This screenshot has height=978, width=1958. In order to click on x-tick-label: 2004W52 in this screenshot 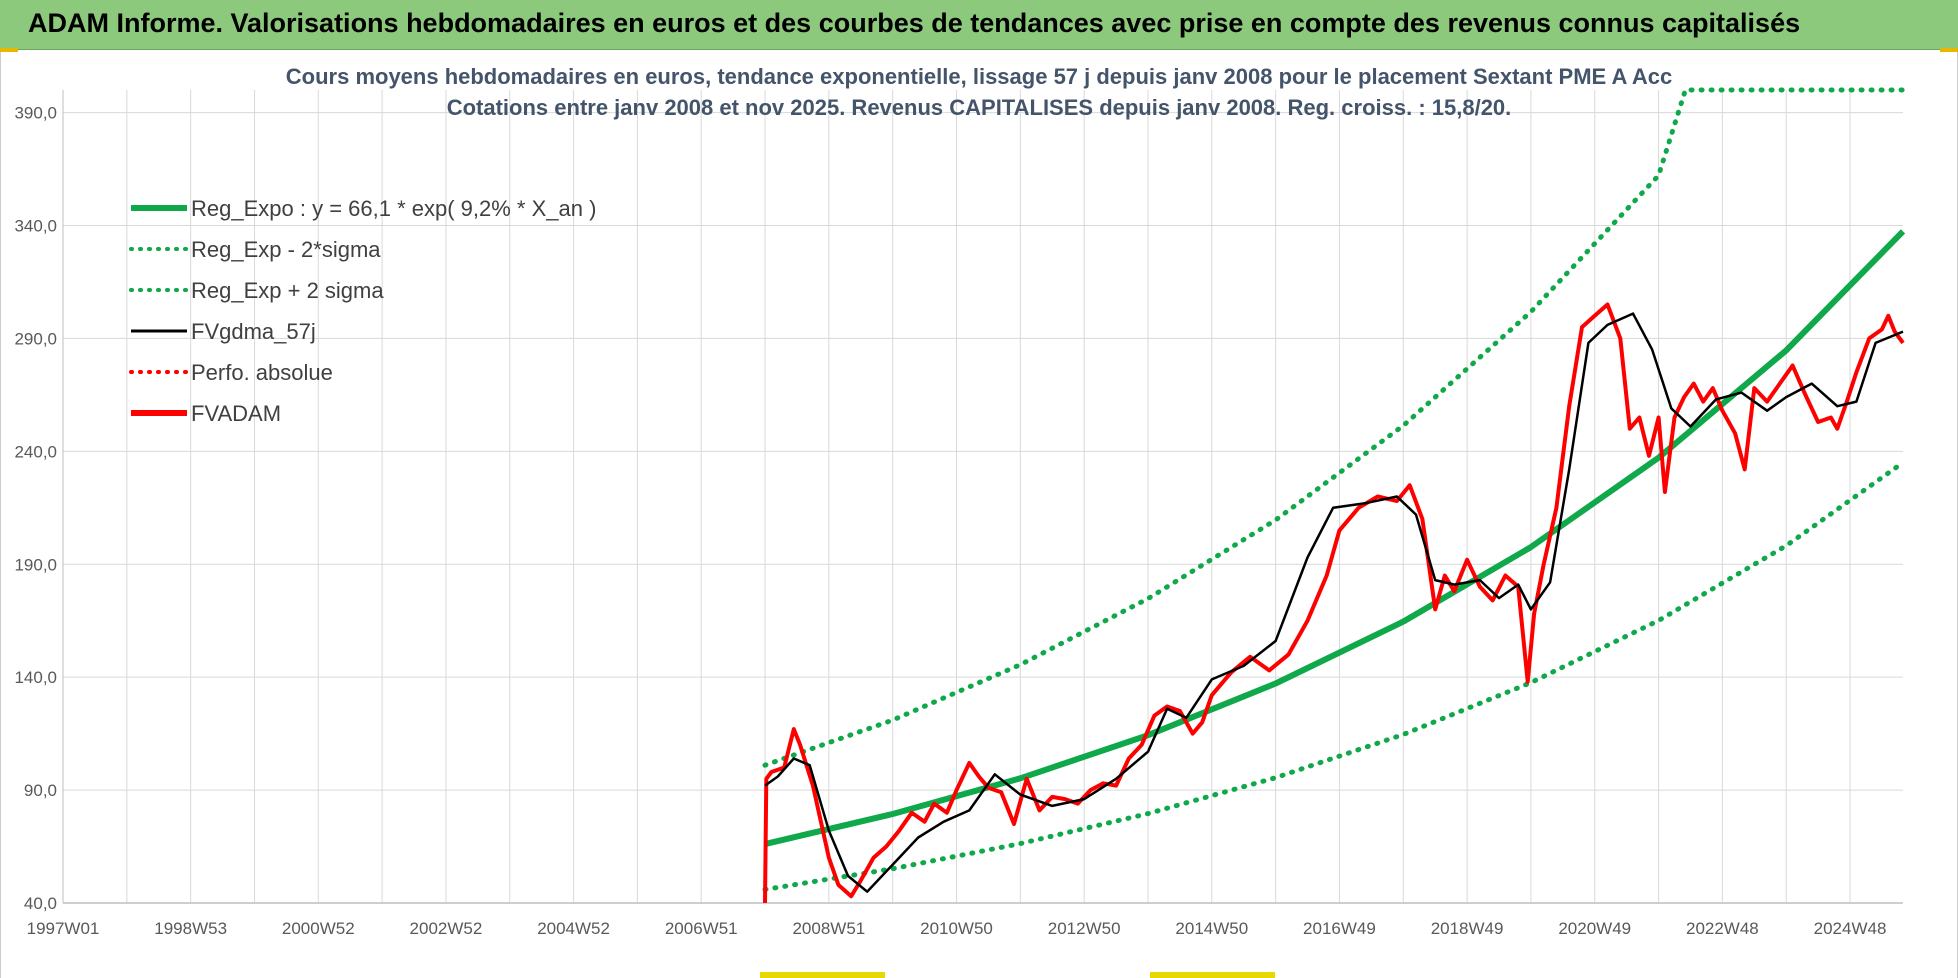, I will do `click(573, 928)`.